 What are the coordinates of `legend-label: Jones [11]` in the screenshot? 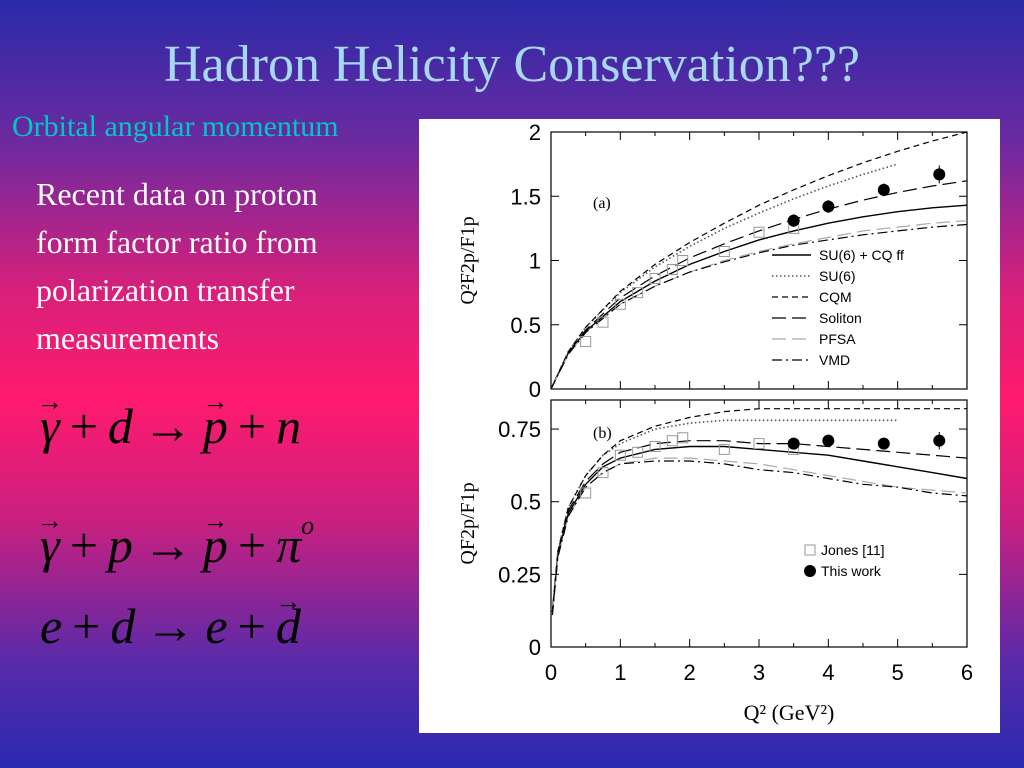 It's located at (853, 550).